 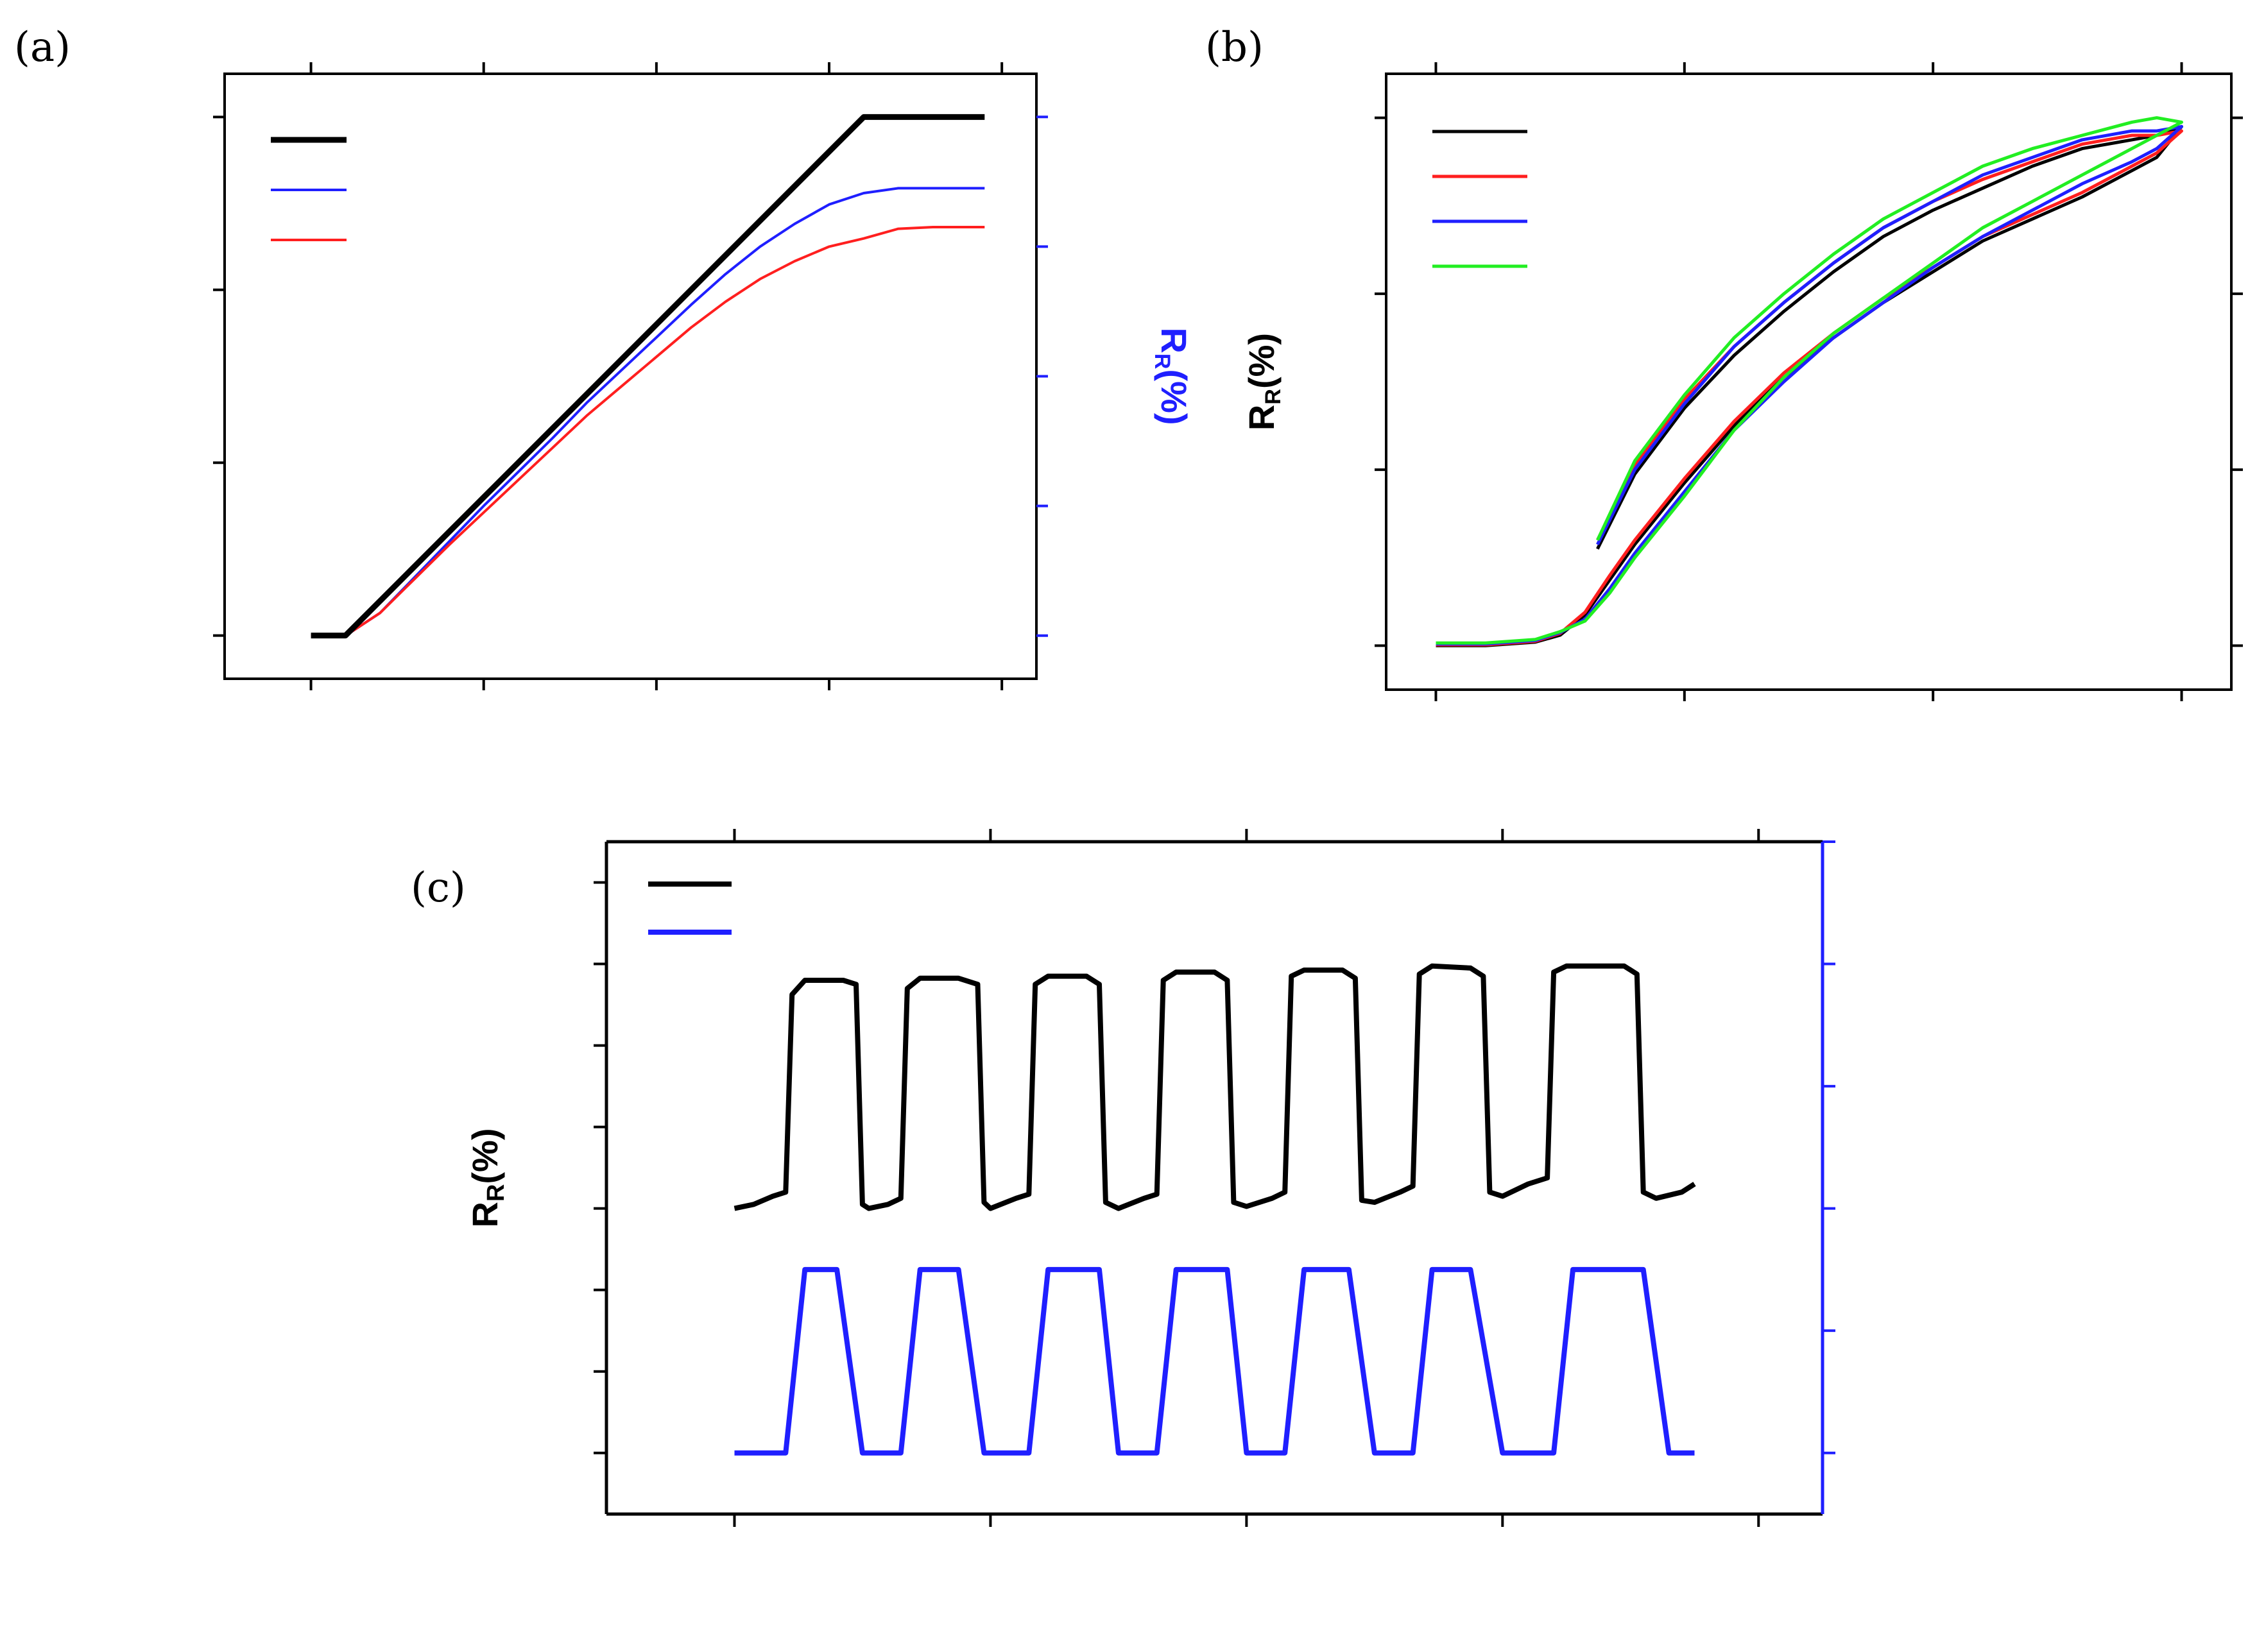 What do you see at coordinates (43, 47) in the screenshot?
I see `panel-a-label: (a)` at bounding box center [43, 47].